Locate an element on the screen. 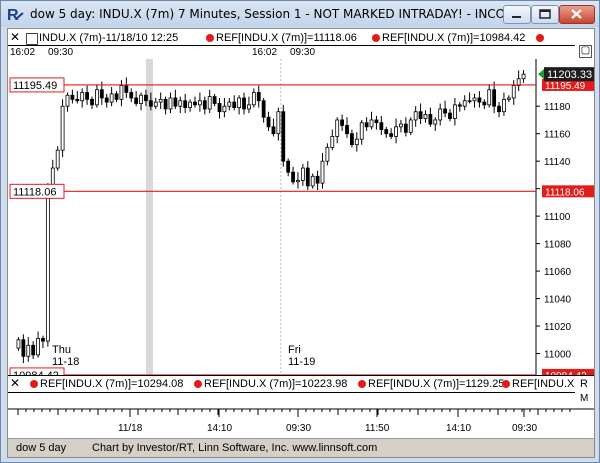  ref-legend-entry: REF[INDU.X (7m)]=10984.42 is located at coordinates (454, 38).